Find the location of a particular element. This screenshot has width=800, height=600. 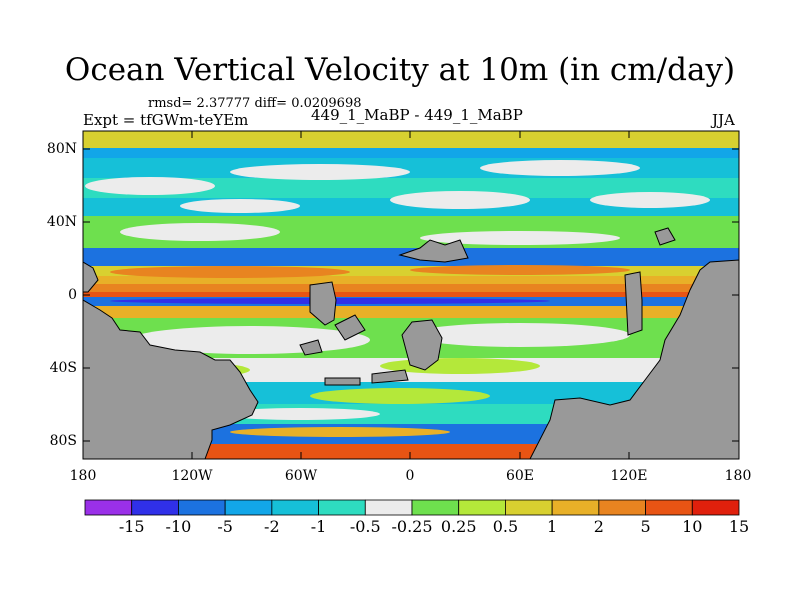

band-arctic-positive is located at coordinates (411, 141).